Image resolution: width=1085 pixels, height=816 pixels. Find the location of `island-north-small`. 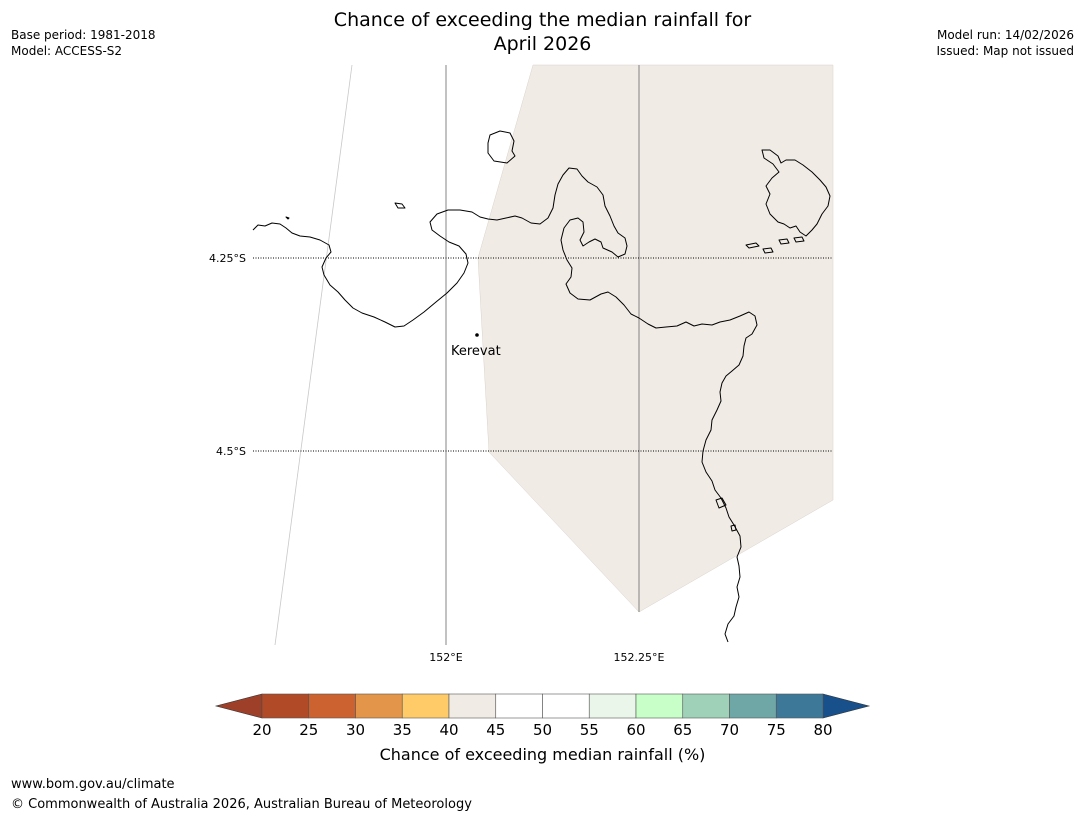

island-north-small is located at coordinates (501, 147).